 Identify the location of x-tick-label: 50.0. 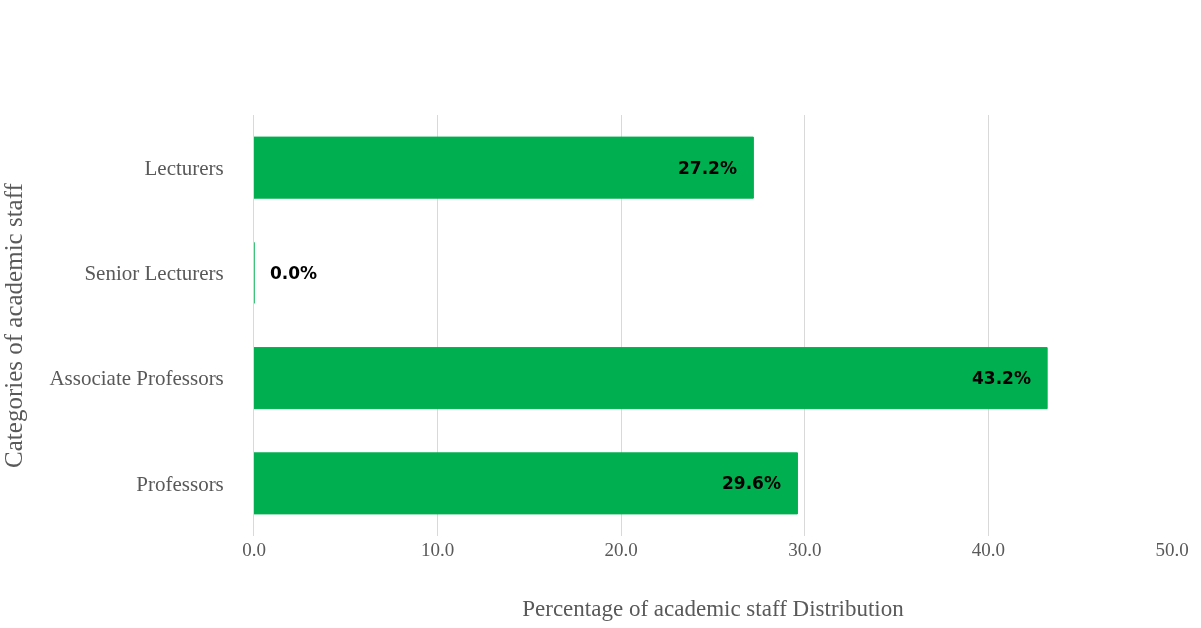
(1172, 549).